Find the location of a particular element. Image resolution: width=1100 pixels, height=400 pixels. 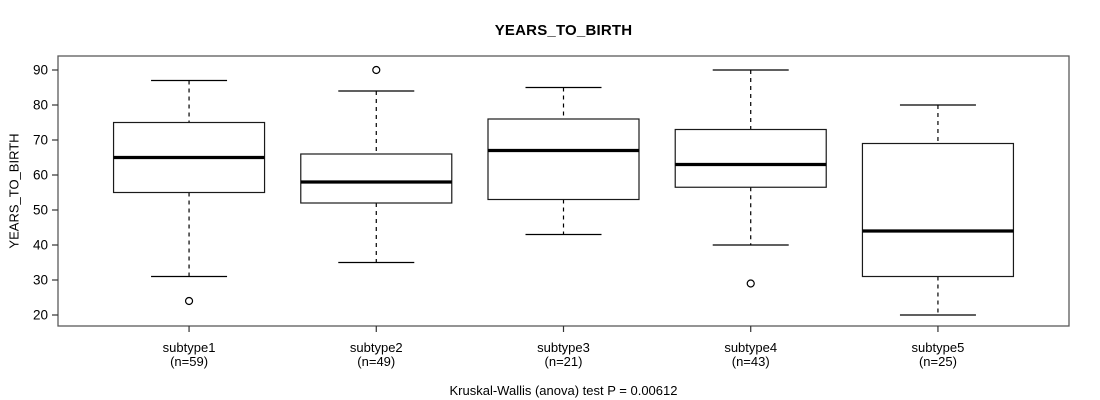

y-tick-label: 90 is located at coordinates (40, 70).